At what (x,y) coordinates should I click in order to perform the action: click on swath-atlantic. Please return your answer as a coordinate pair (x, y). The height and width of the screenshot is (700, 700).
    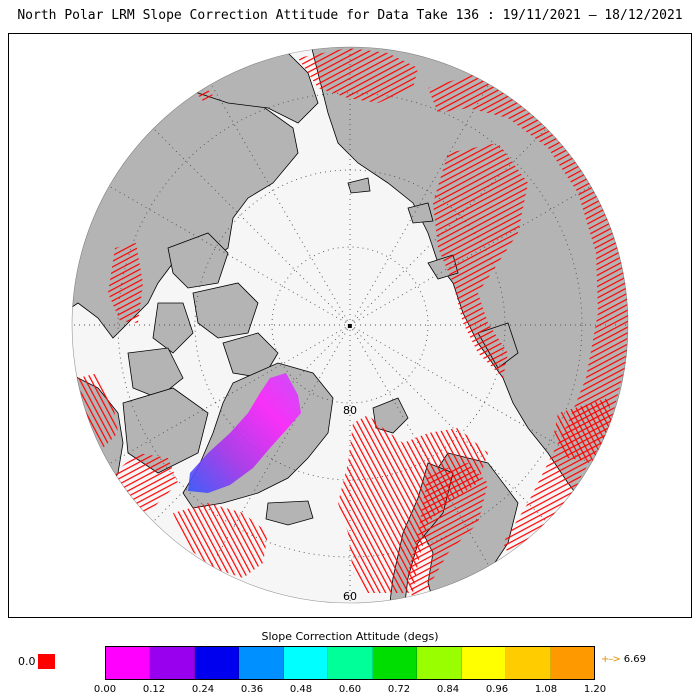
    Looking at the image, I should click on (413, 504).